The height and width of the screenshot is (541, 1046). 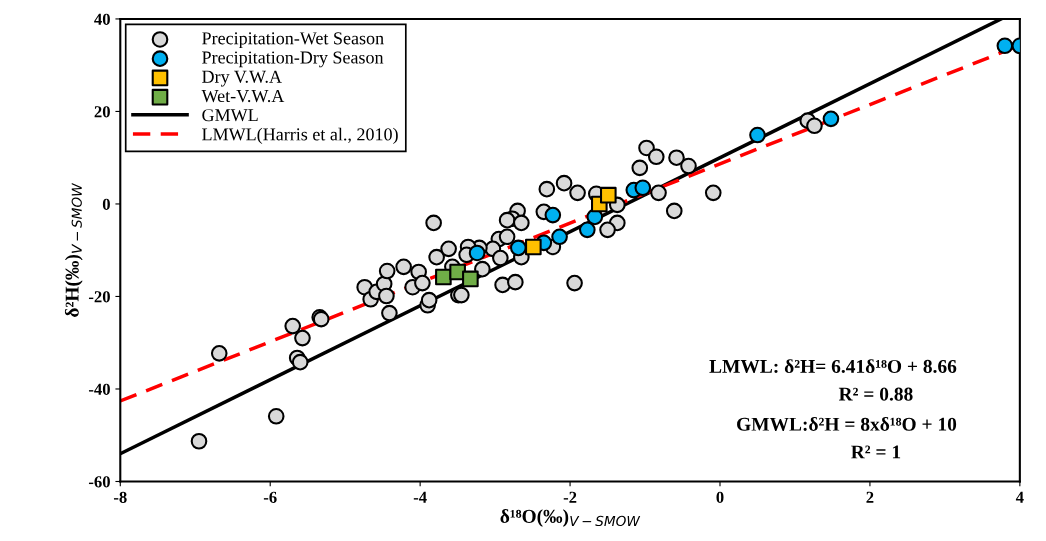 What do you see at coordinates (876, 452) in the screenshot?
I see `annotation: R² = 1` at bounding box center [876, 452].